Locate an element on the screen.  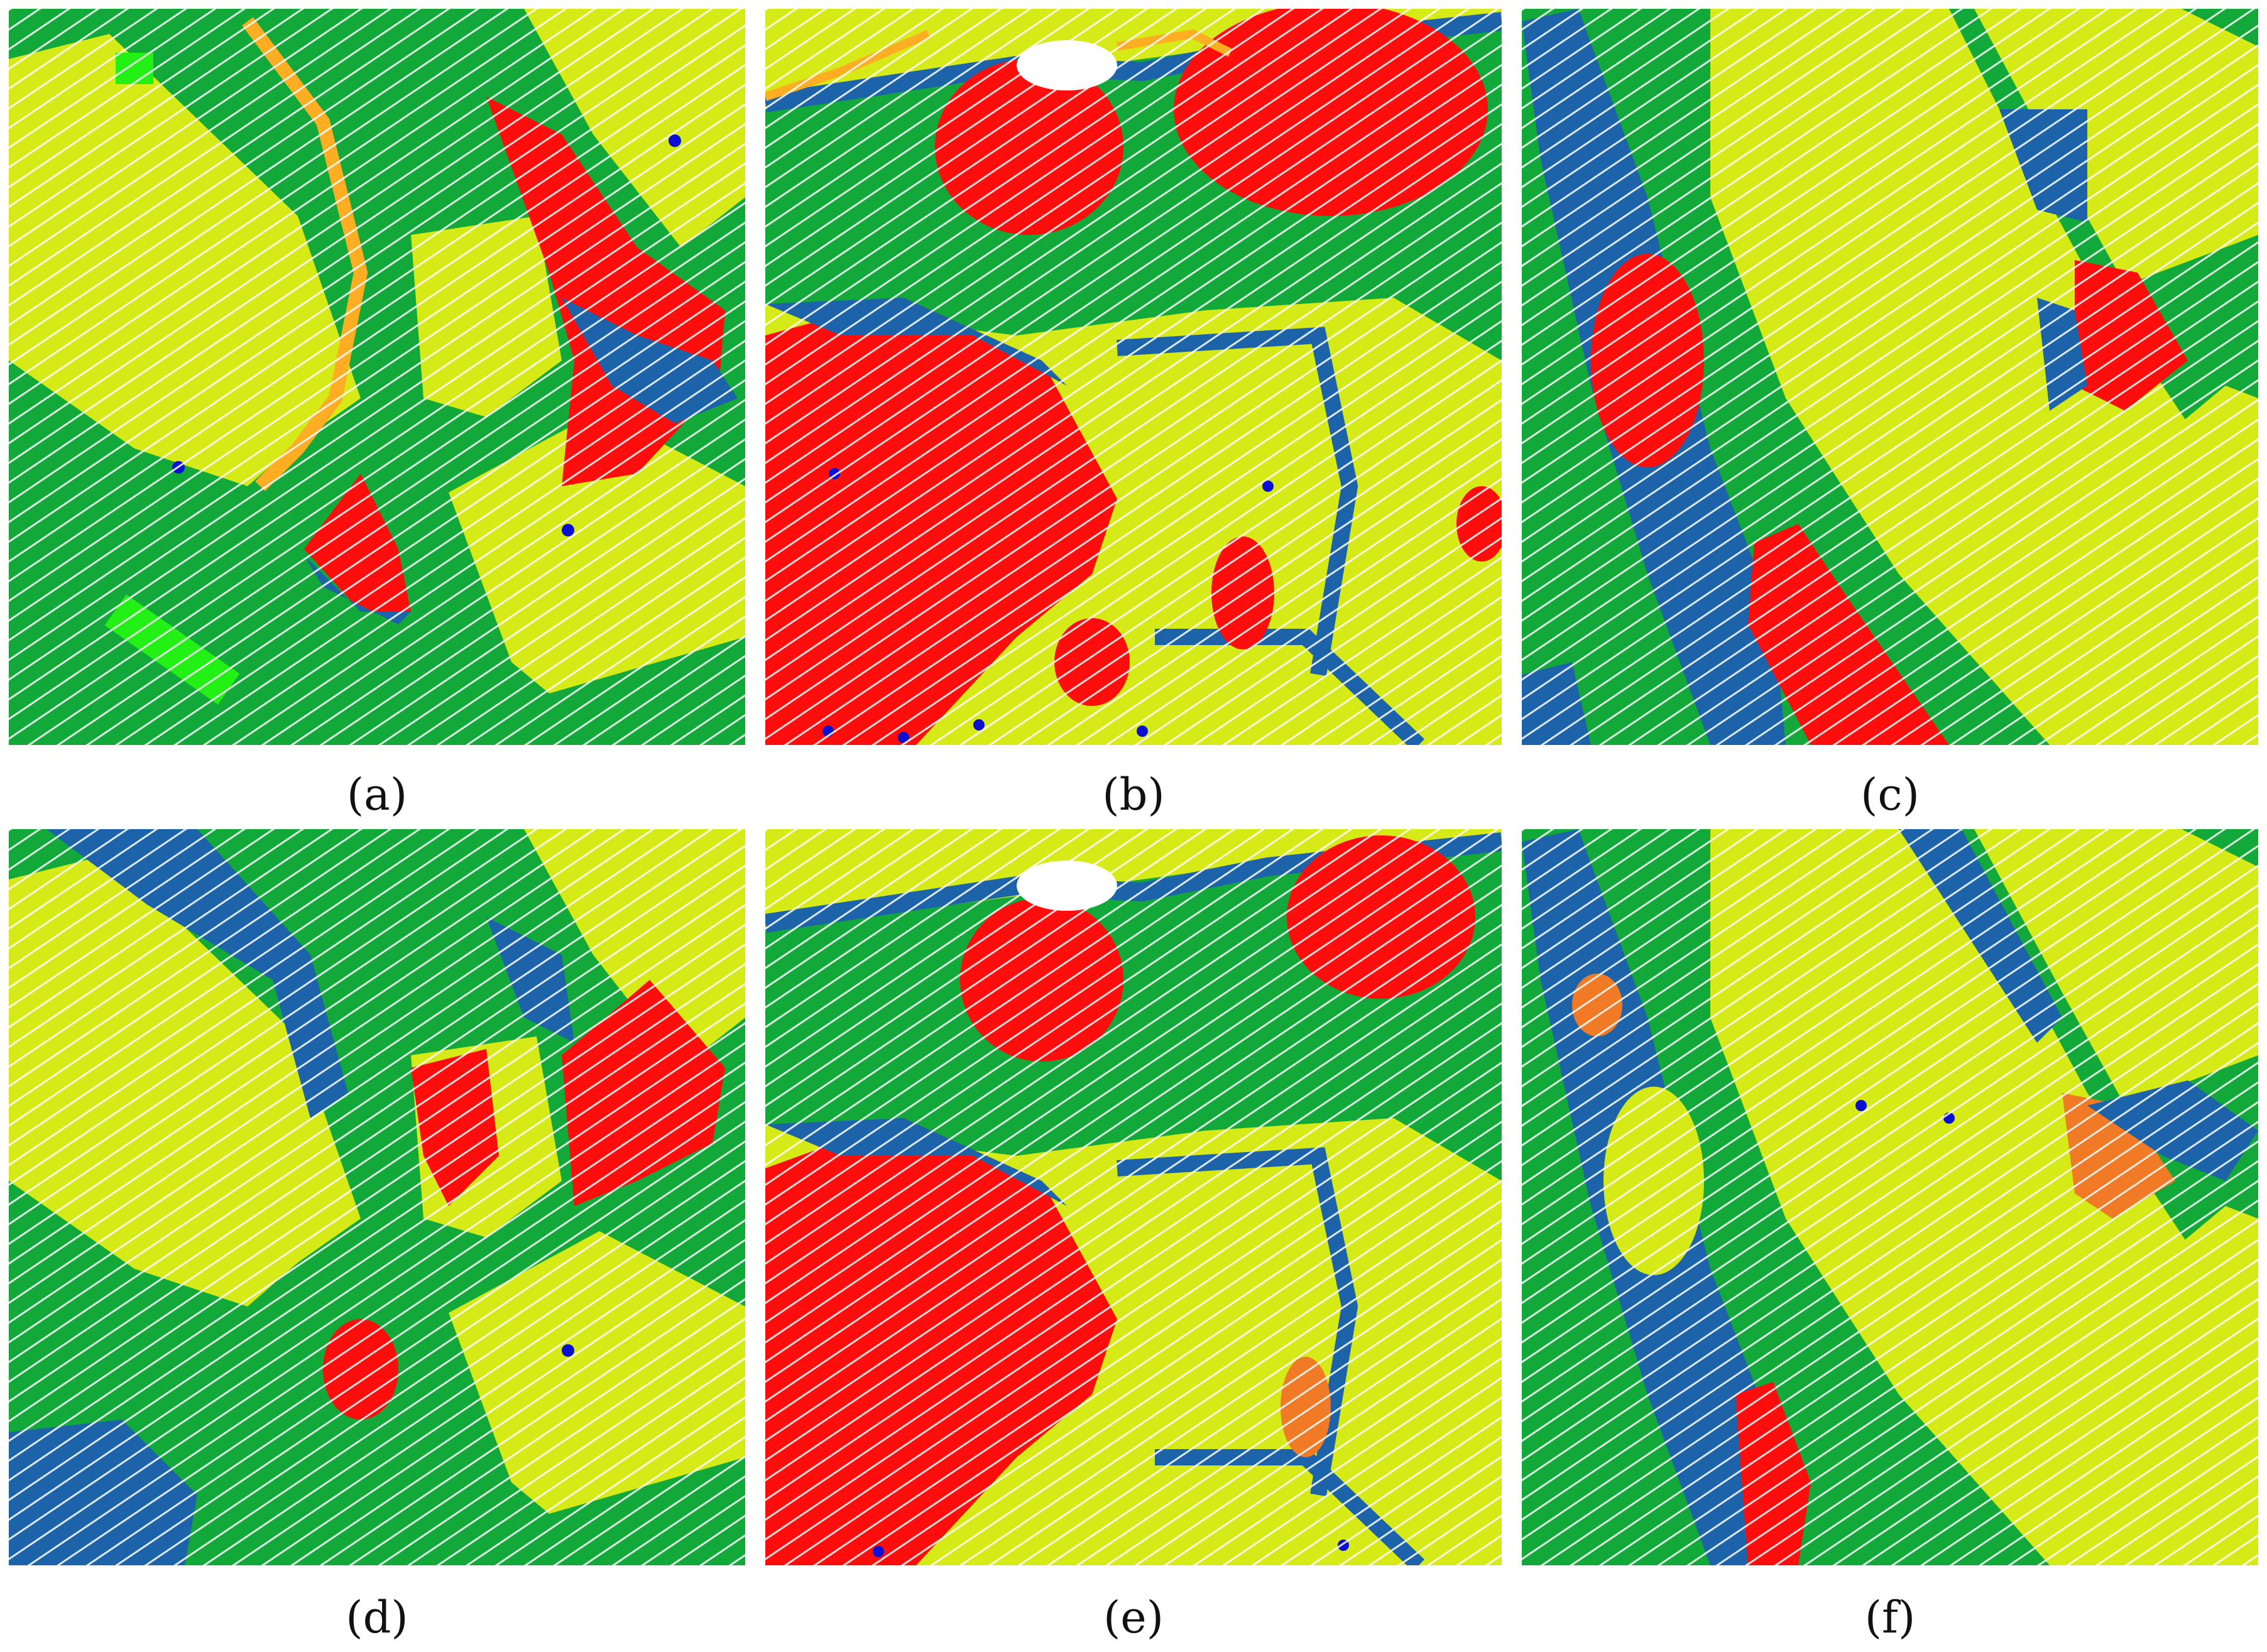
caption-c: (c) is located at coordinates (1890, 794).